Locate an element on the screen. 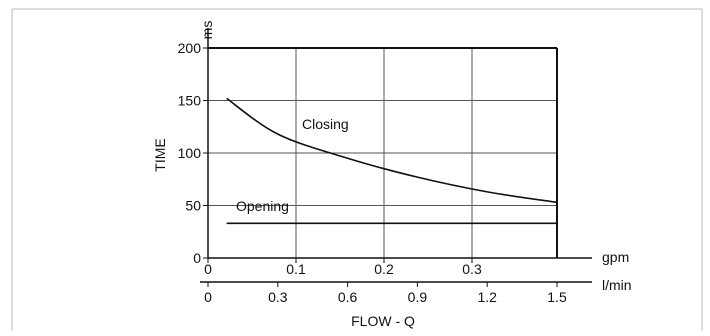  y-tick-label: 200 is located at coordinates (190, 48).